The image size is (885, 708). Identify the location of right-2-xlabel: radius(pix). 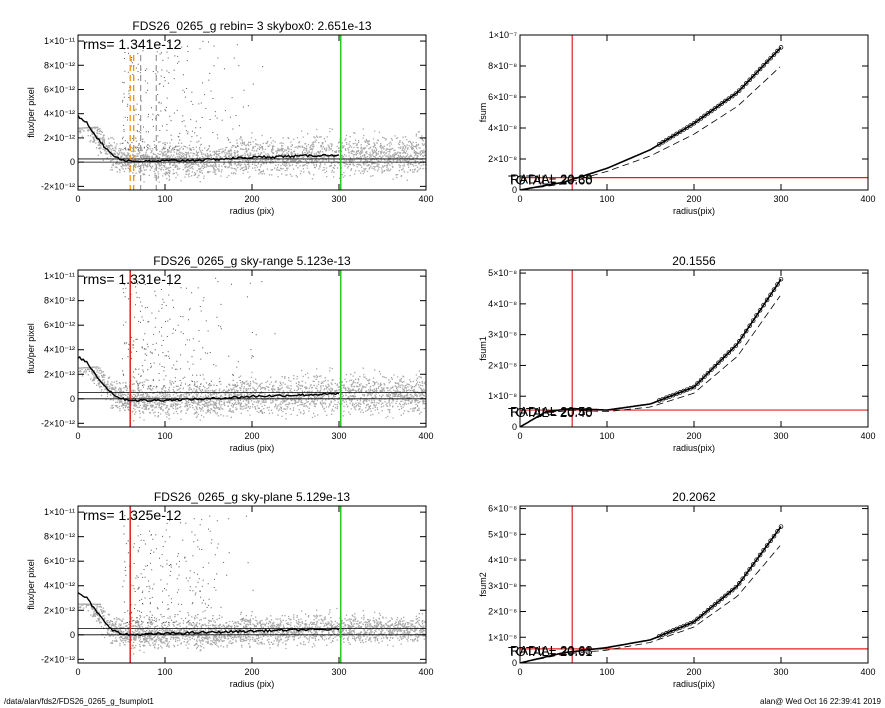
(694, 448).